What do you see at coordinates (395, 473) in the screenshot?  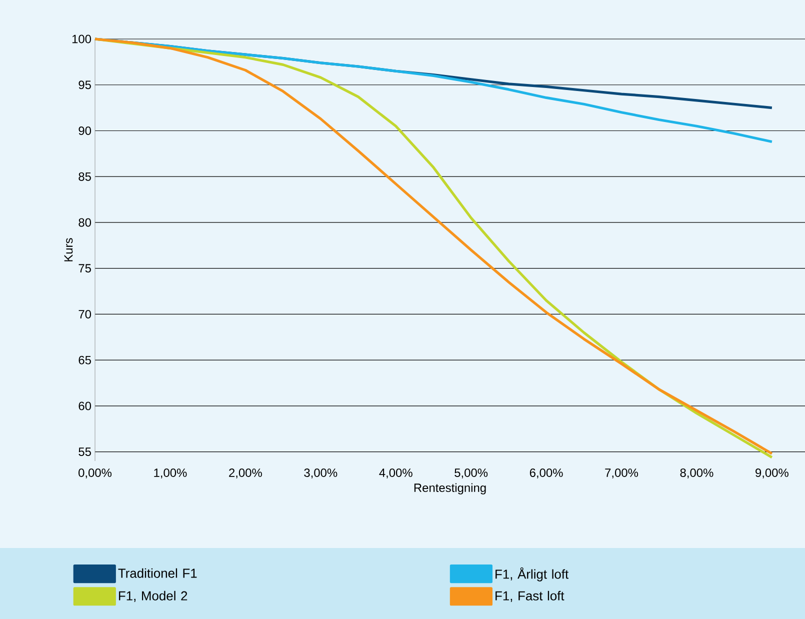 I see `x-tick-label: 4,00%` at bounding box center [395, 473].